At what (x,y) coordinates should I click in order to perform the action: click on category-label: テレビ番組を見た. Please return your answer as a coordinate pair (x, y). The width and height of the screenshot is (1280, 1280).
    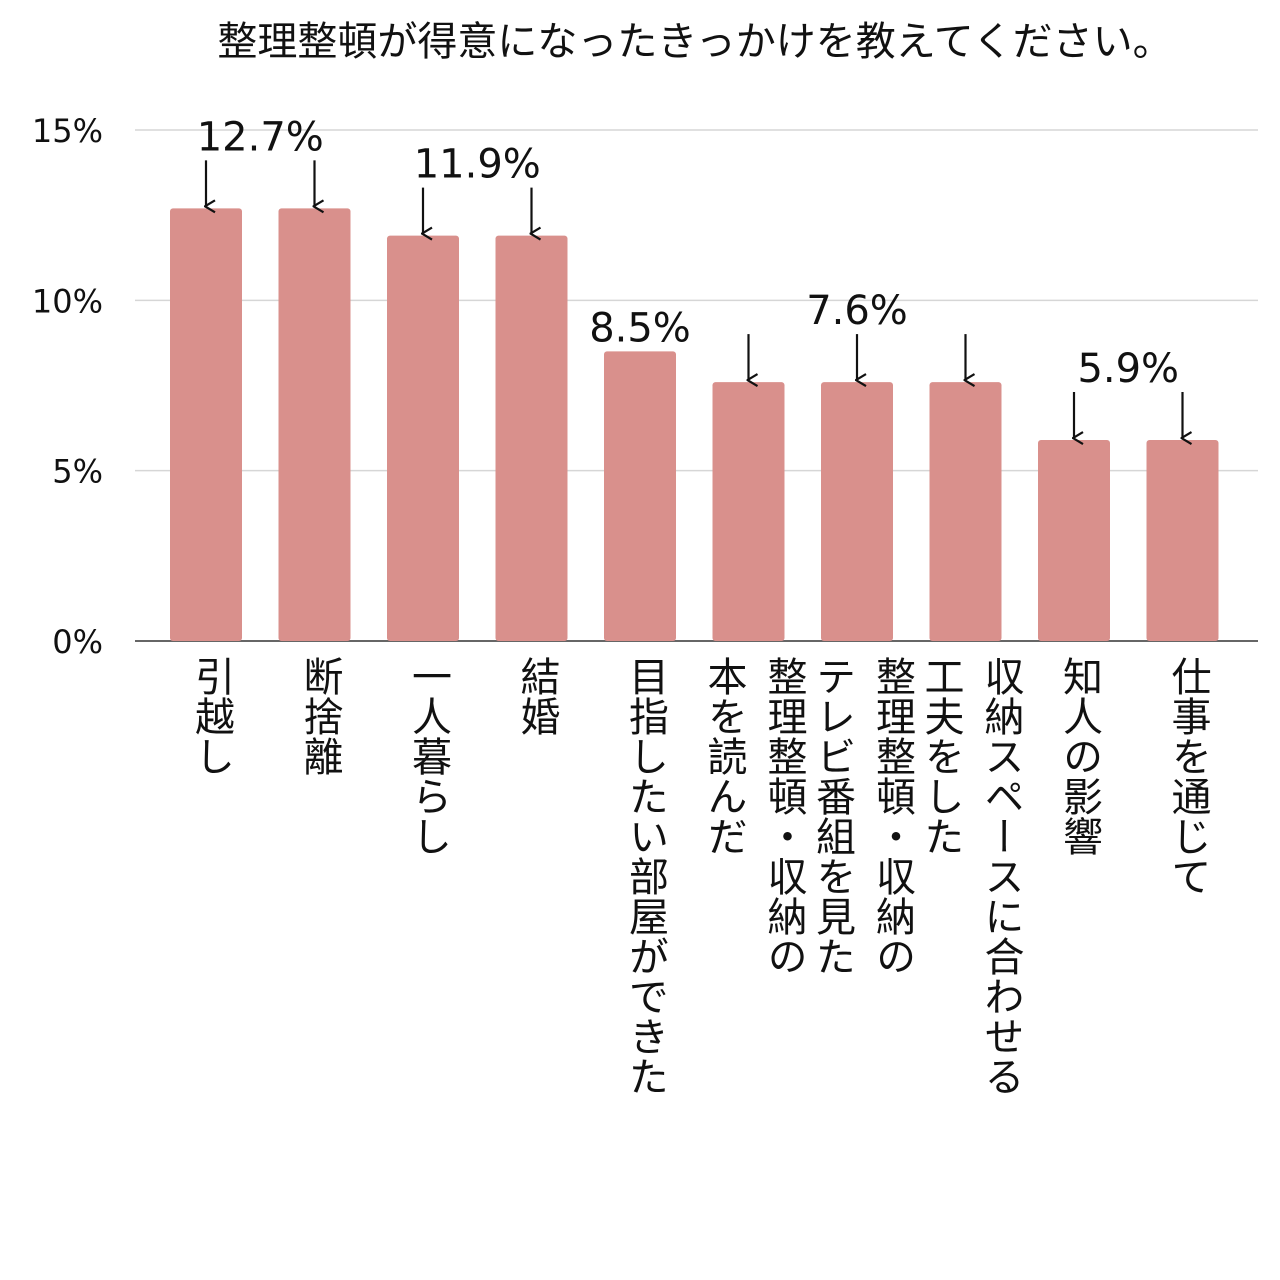
    Looking at the image, I should click on (832, 816).